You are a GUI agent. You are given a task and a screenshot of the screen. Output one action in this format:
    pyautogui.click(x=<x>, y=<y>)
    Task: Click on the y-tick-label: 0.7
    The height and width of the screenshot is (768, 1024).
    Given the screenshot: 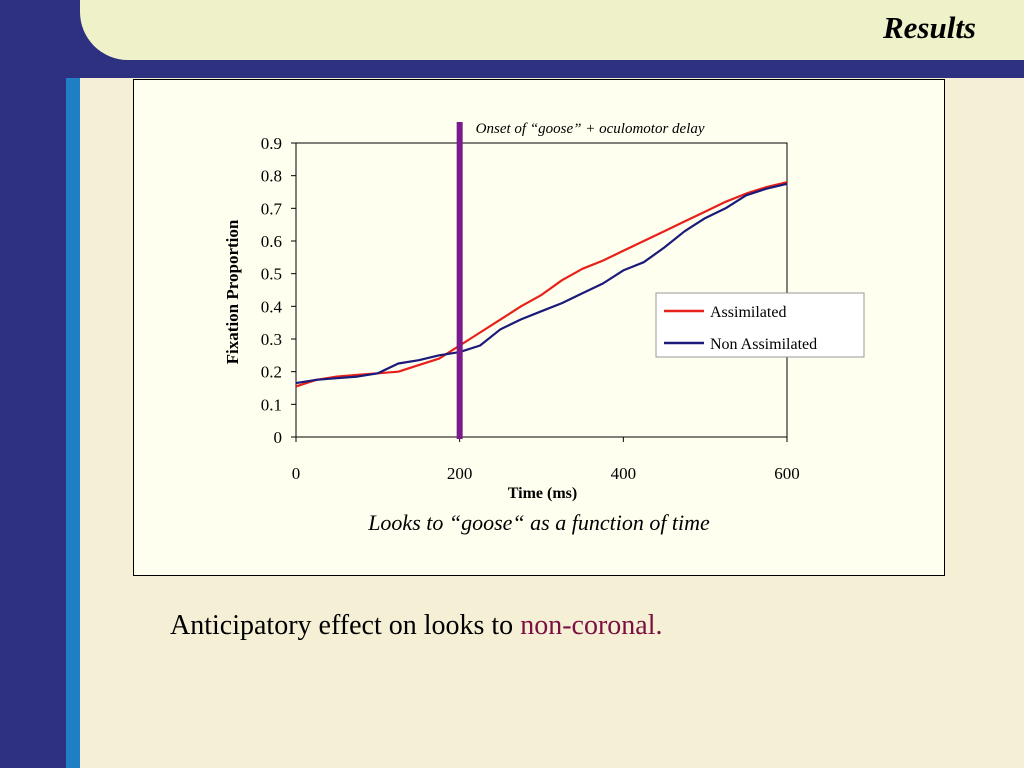 What is the action you would take?
    pyautogui.click(x=272, y=208)
    